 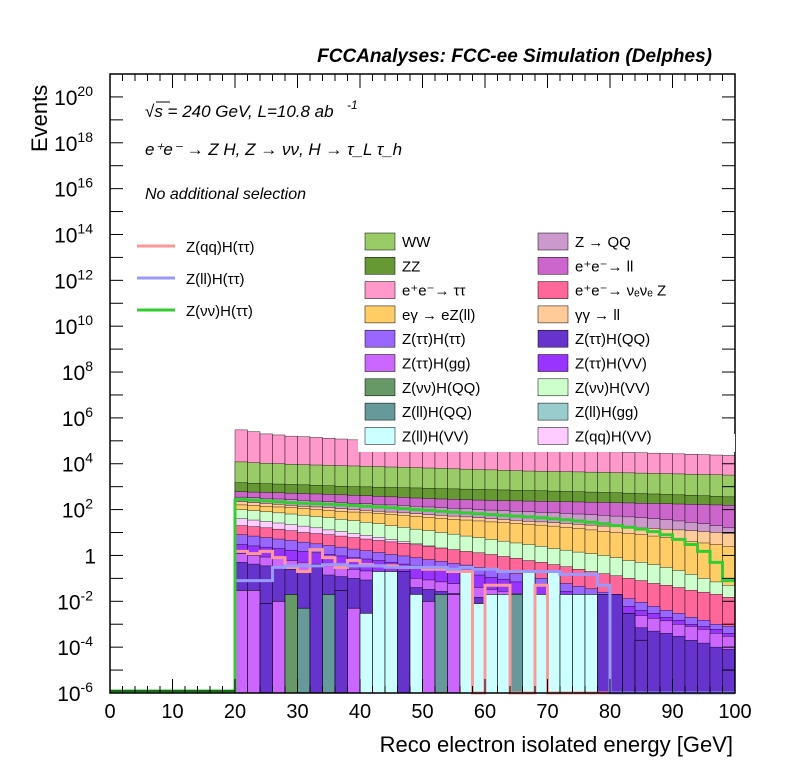 I want to click on y-tick-label: 10¹⁰, so click(x=73, y=325).